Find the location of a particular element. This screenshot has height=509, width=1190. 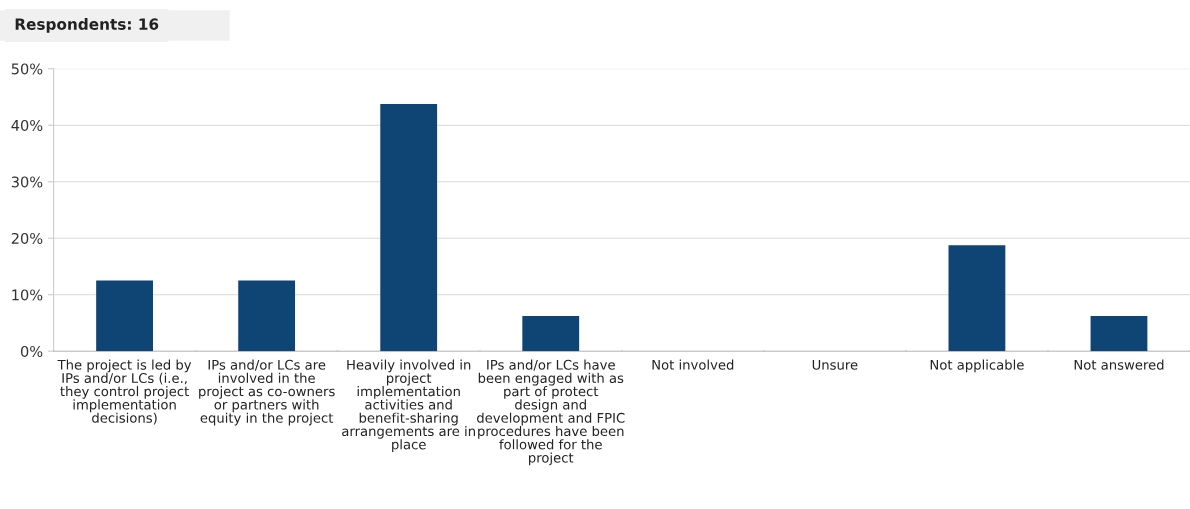

x-tick-label: Not answered is located at coordinates (1119, 364).